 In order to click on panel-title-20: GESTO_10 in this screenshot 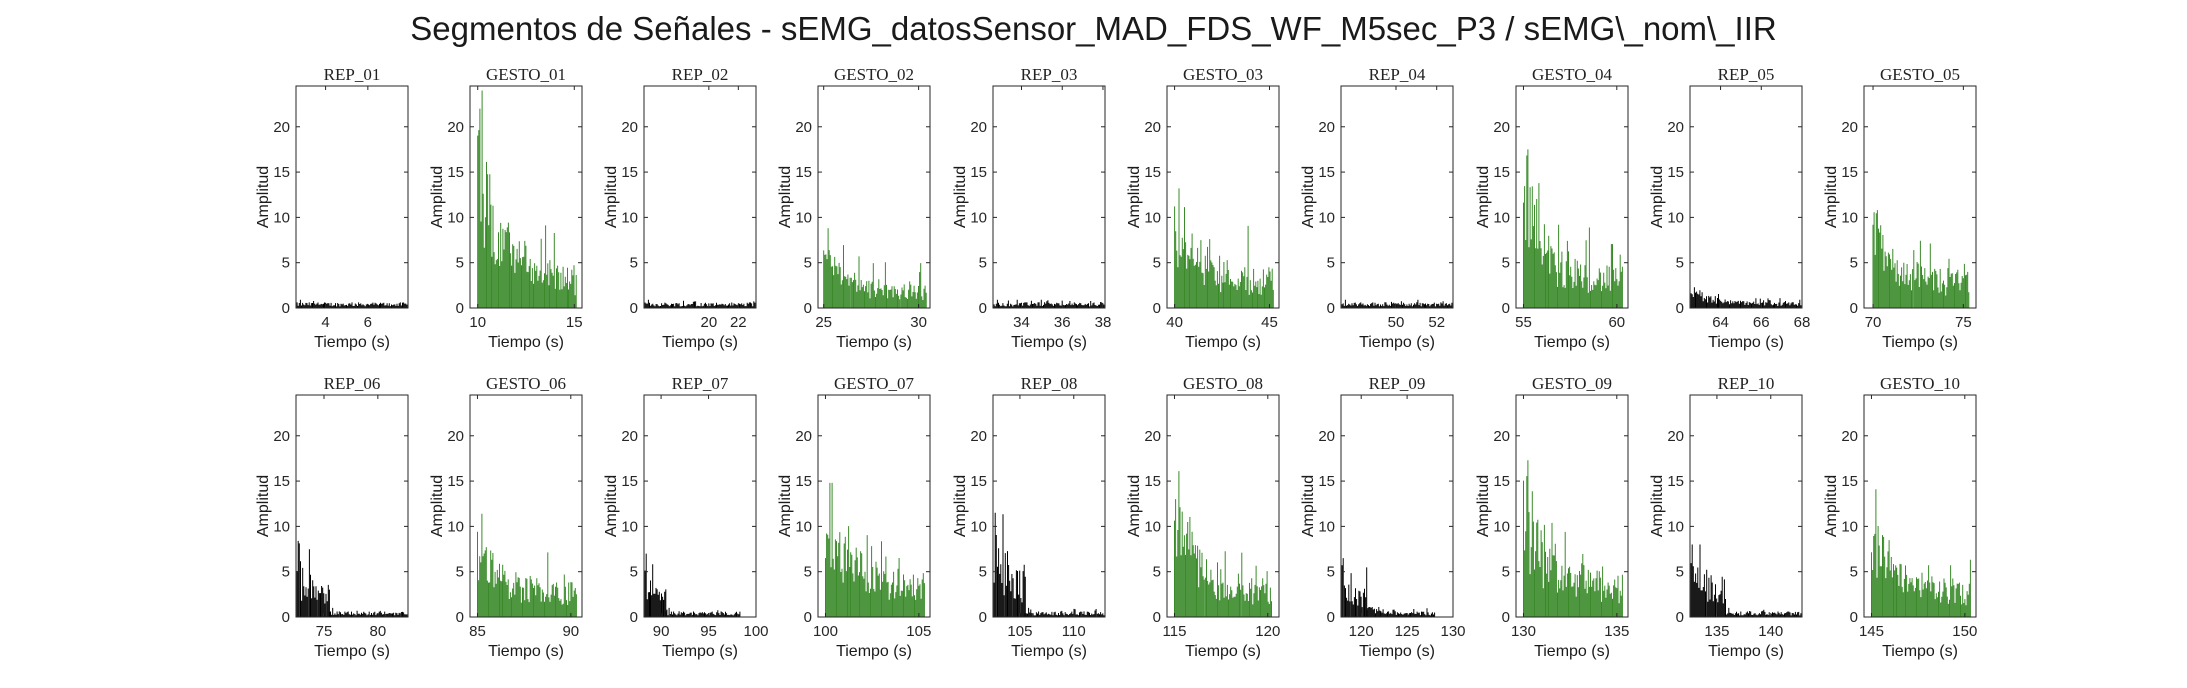, I will do `click(1920, 383)`.